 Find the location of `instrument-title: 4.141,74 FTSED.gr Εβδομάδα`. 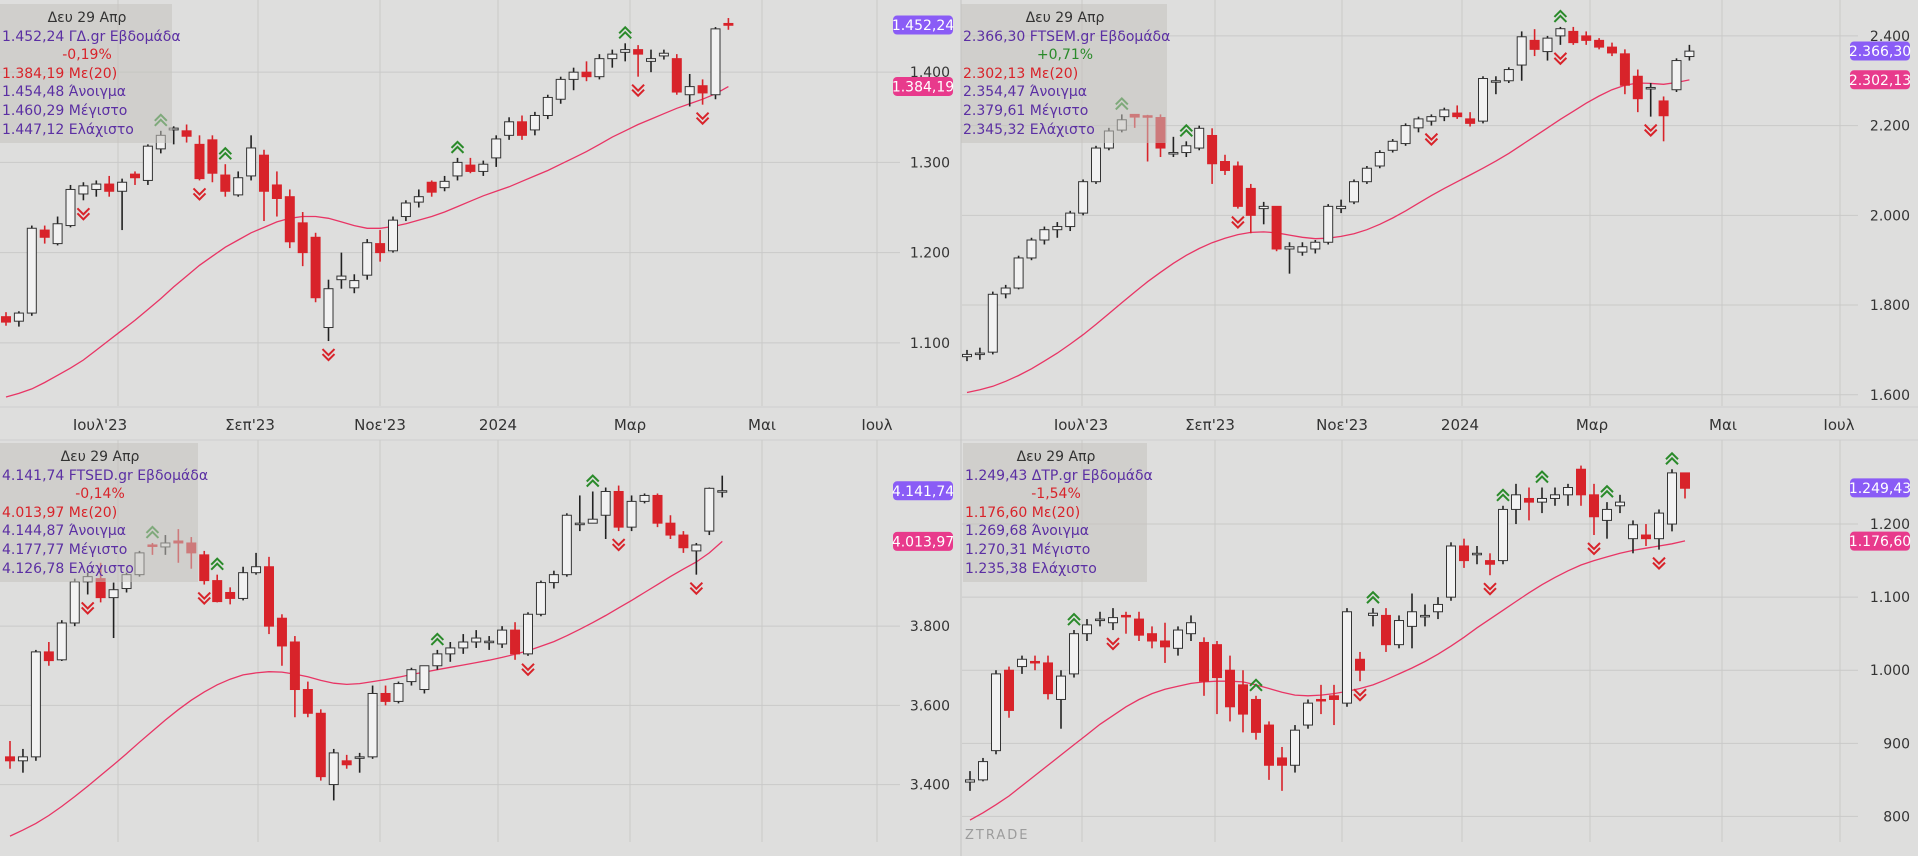

instrument-title: 4.141,74 FTSED.gr Εβδομάδα is located at coordinates (105, 475).